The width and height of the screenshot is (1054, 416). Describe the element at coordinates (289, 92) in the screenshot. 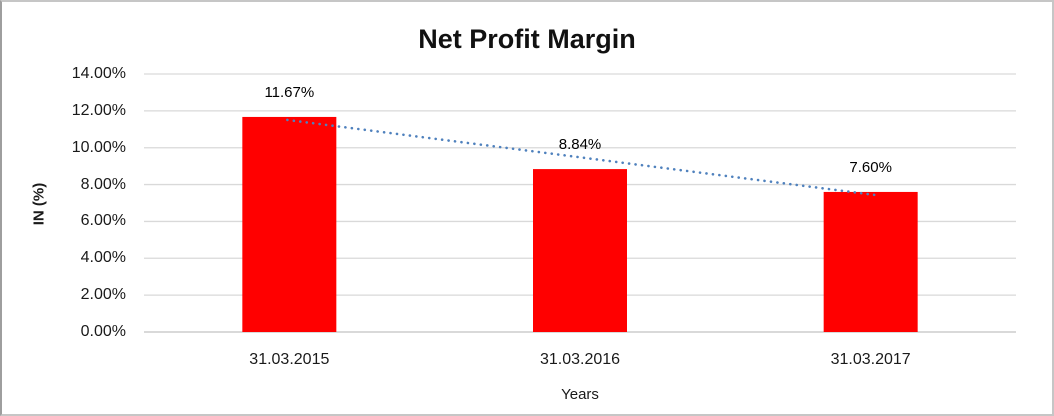

I see `bar-data-label: 11.67%` at that location.